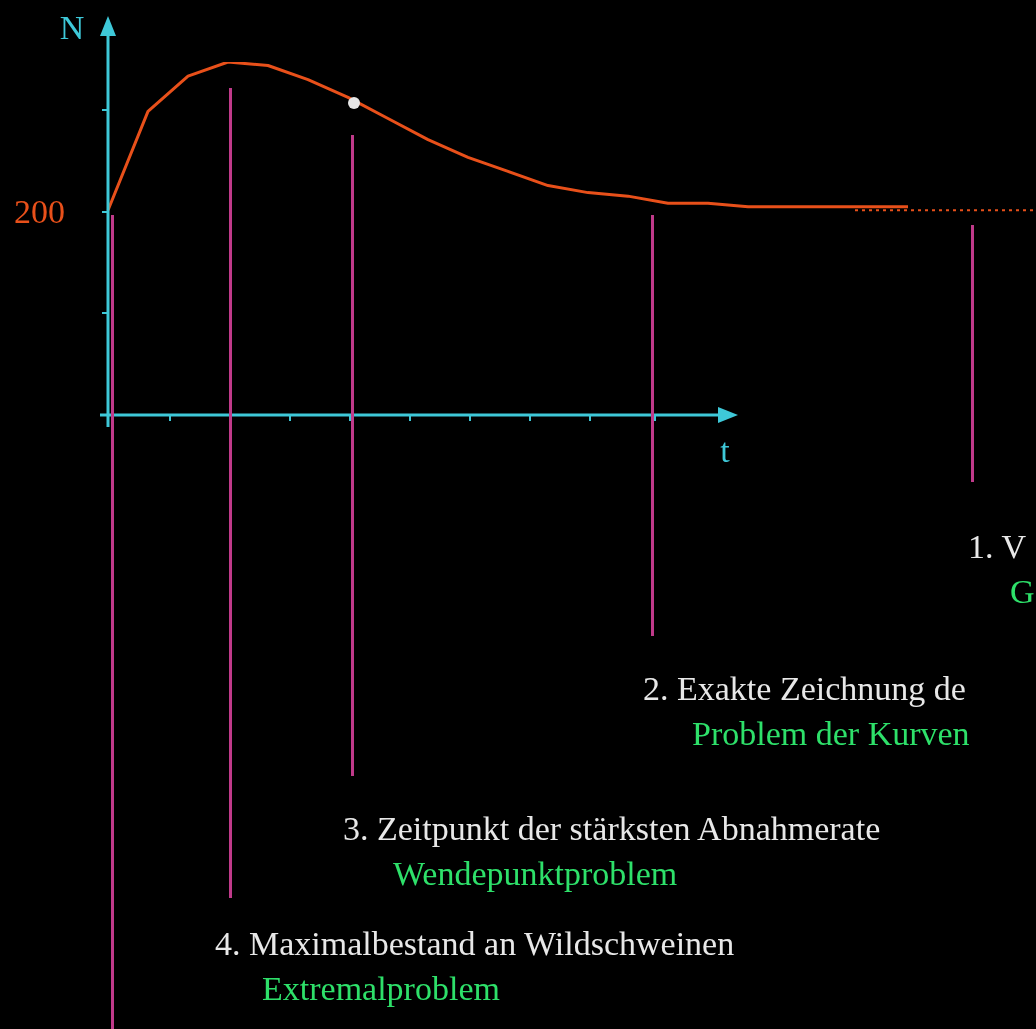 This screenshot has height=1029, width=1036. What do you see at coordinates (725, 450) in the screenshot?
I see `x-axis-title: t` at bounding box center [725, 450].